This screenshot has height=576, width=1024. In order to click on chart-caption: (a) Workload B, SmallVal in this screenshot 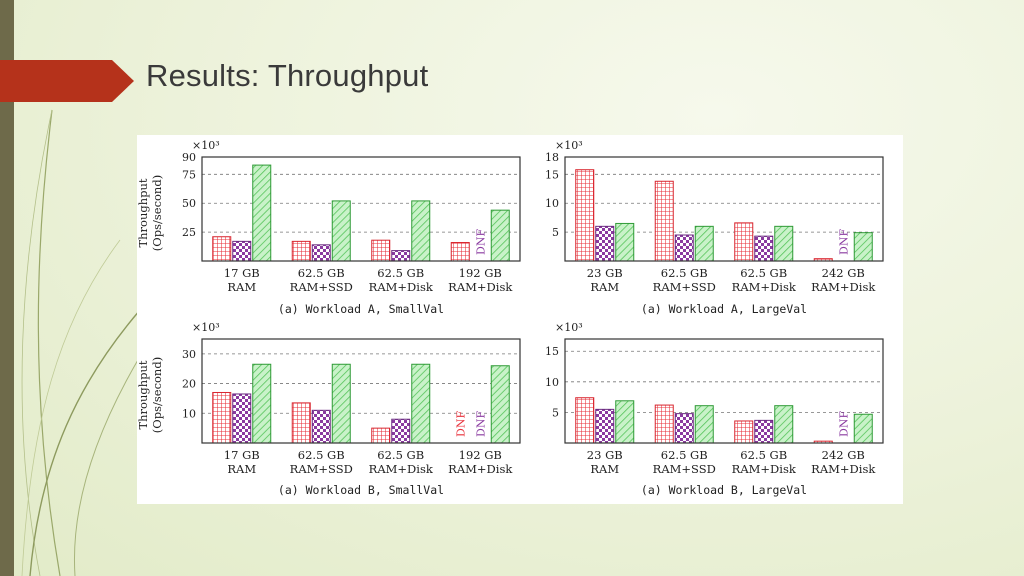, I will do `click(361, 490)`.